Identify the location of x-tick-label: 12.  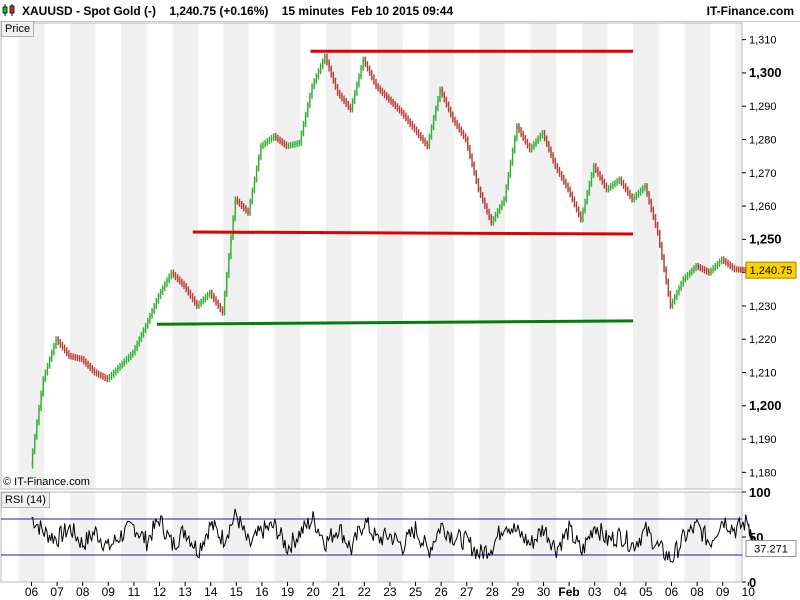
(160, 592).